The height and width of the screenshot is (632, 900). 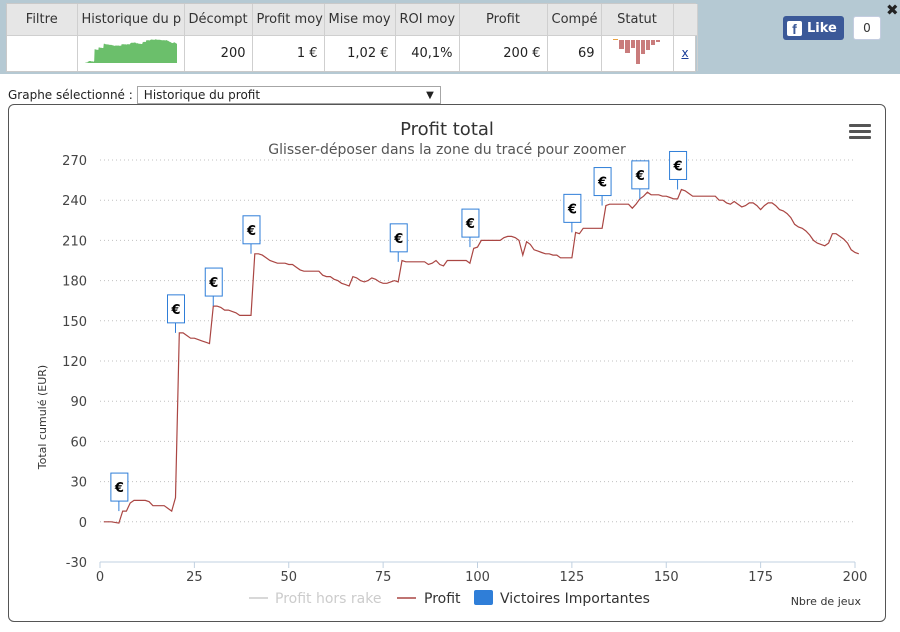 I want to click on dropdown-arrow-icon: ▼, so click(x=430, y=95).